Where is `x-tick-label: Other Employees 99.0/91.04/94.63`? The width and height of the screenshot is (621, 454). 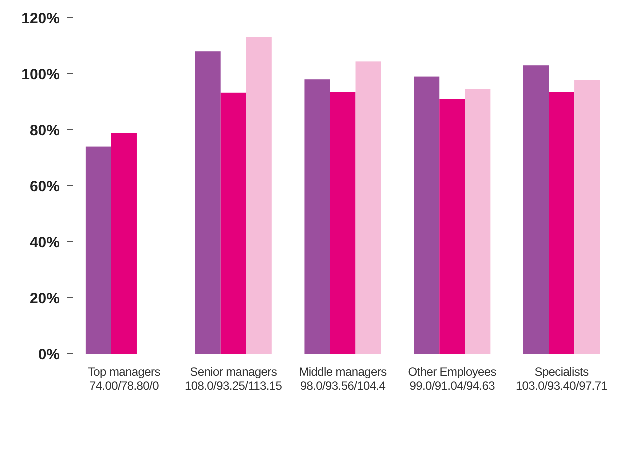 x-tick-label: Other Employees 99.0/91.04/94.63 is located at coordinates (452, 379).